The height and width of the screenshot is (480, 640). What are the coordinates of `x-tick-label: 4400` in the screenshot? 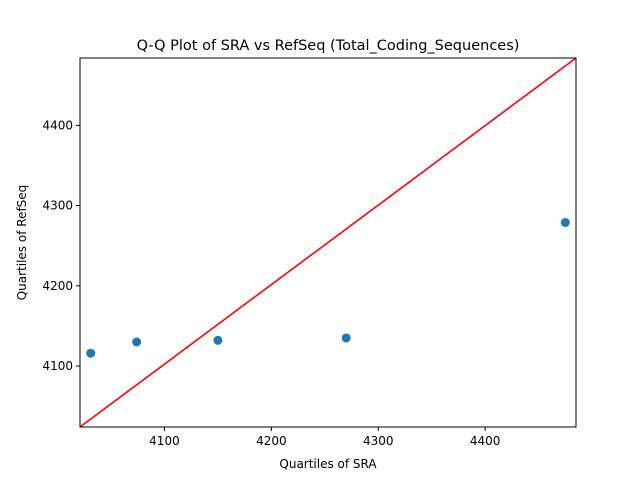 It's located at (485, 441).